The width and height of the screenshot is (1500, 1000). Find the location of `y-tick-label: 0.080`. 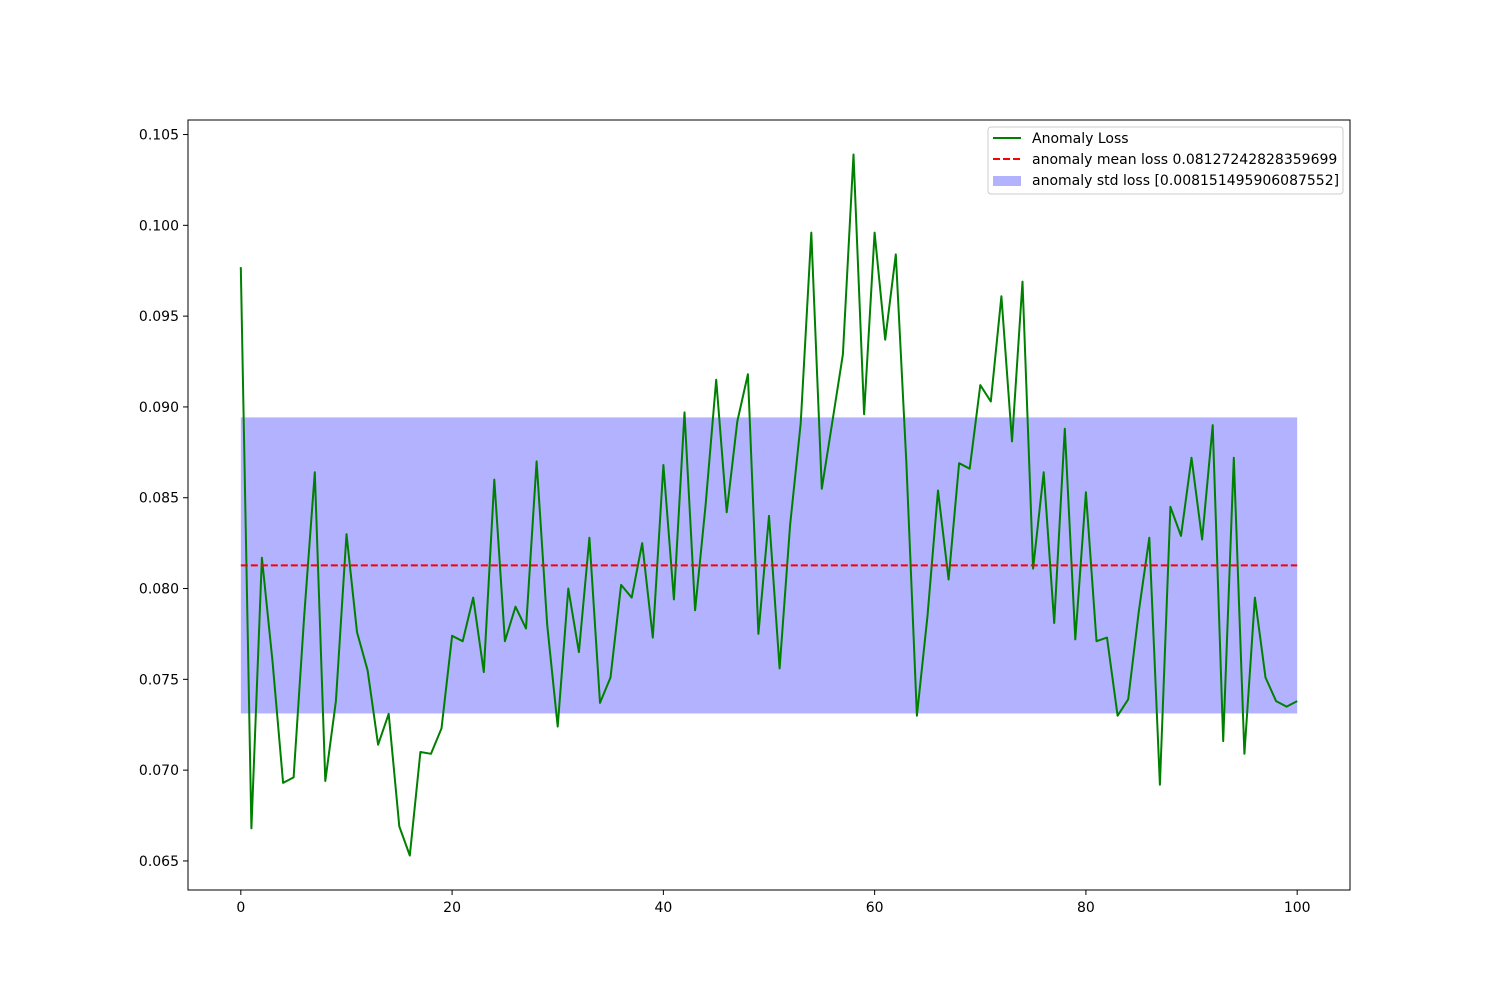

y-tick-label: 0.080 is located at coordinates (159, 590).